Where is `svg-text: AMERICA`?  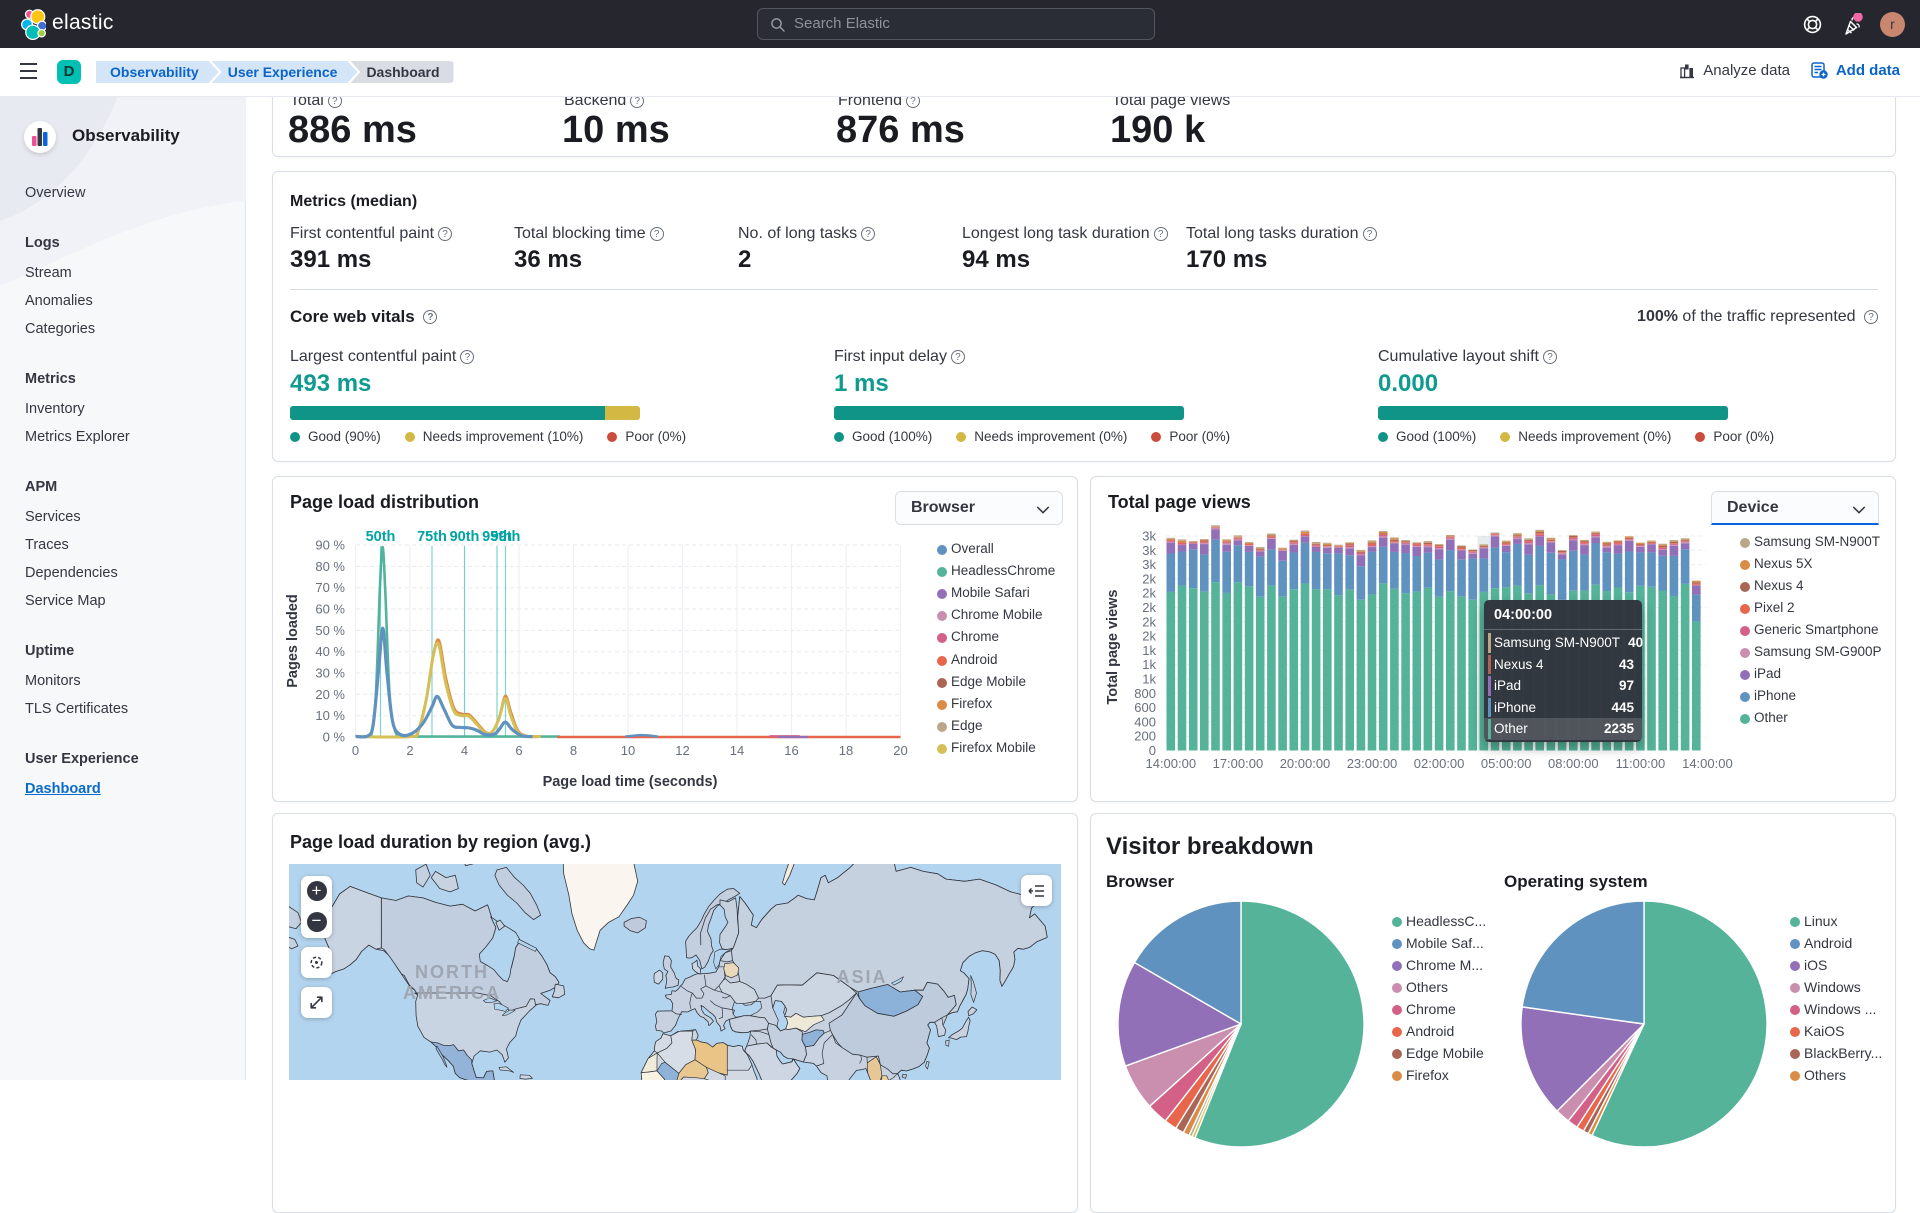
svg-text: AMERICA is located at coordinates (452, 993).